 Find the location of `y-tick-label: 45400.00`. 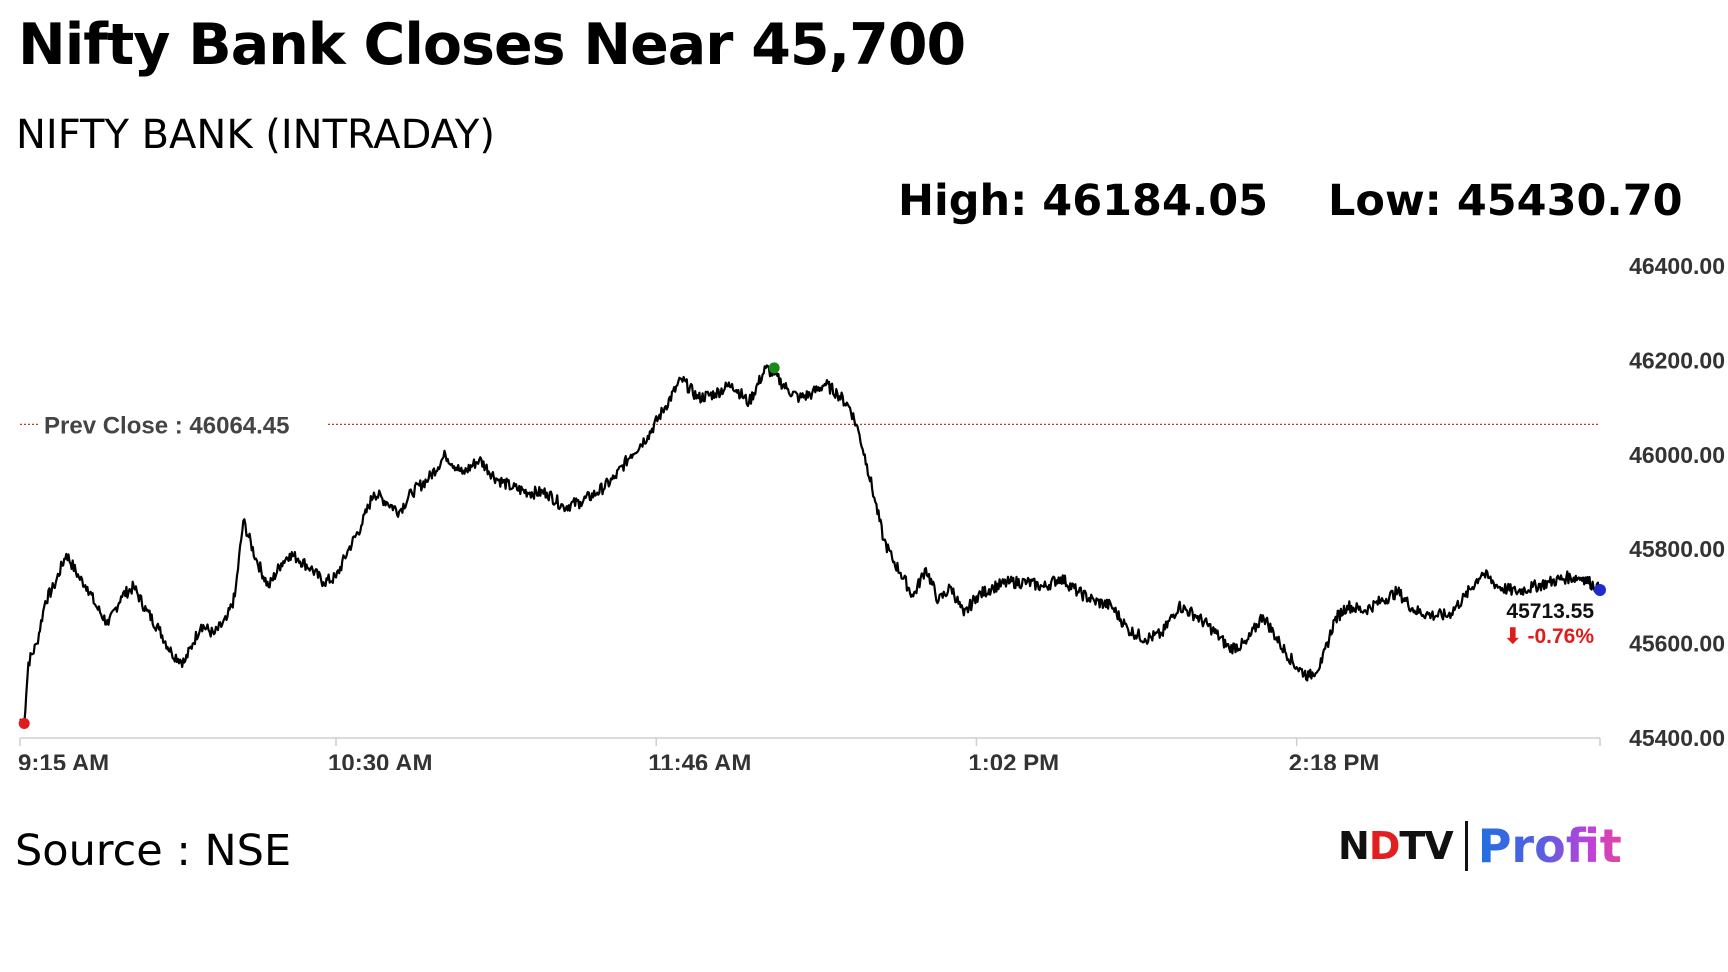

y-tick-label: 45400.00 is located at coordinates (1677, 738).